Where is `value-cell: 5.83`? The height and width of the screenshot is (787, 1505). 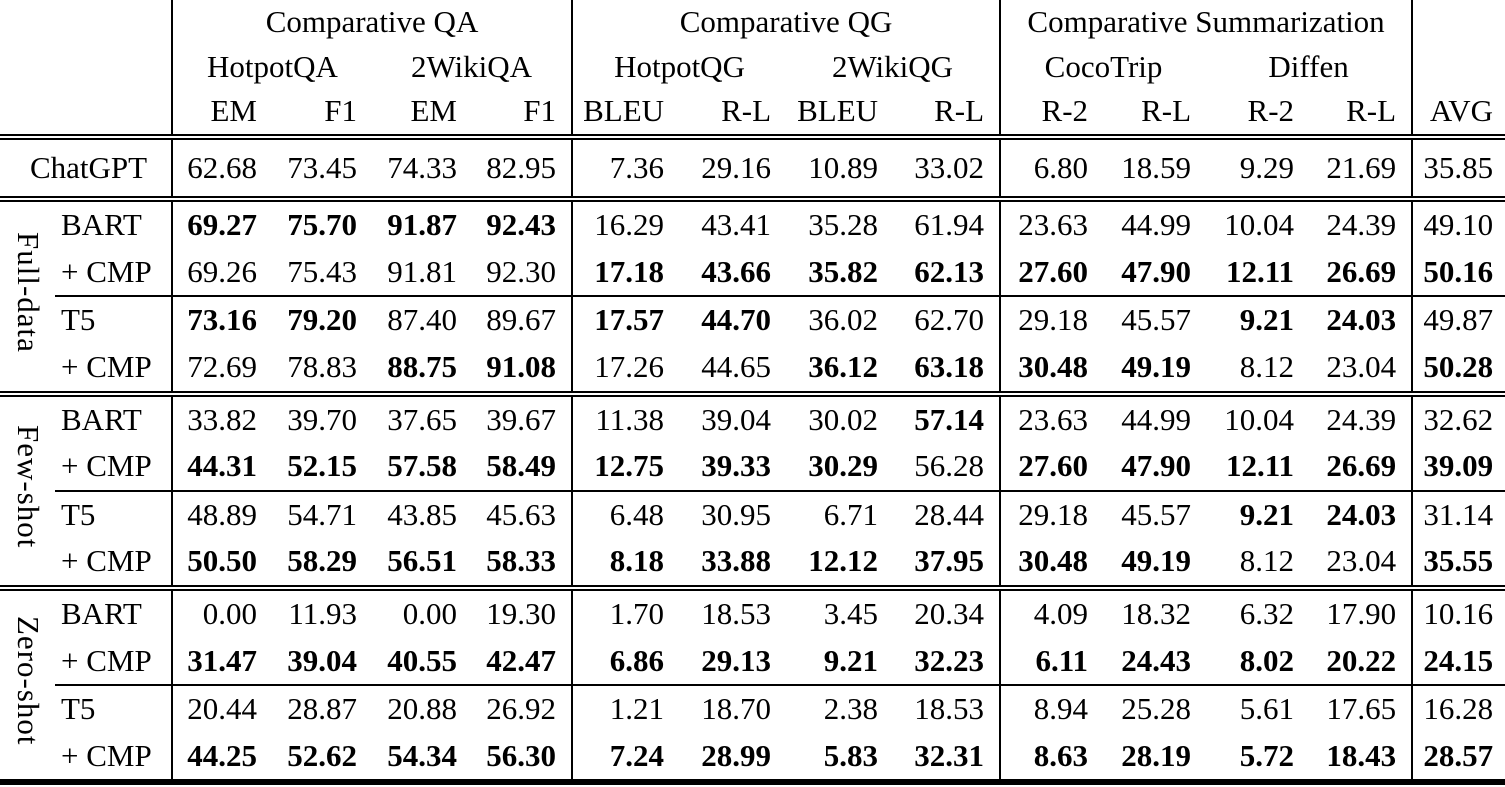
value-cell: 5.83 is located at coordinates (840, 759).